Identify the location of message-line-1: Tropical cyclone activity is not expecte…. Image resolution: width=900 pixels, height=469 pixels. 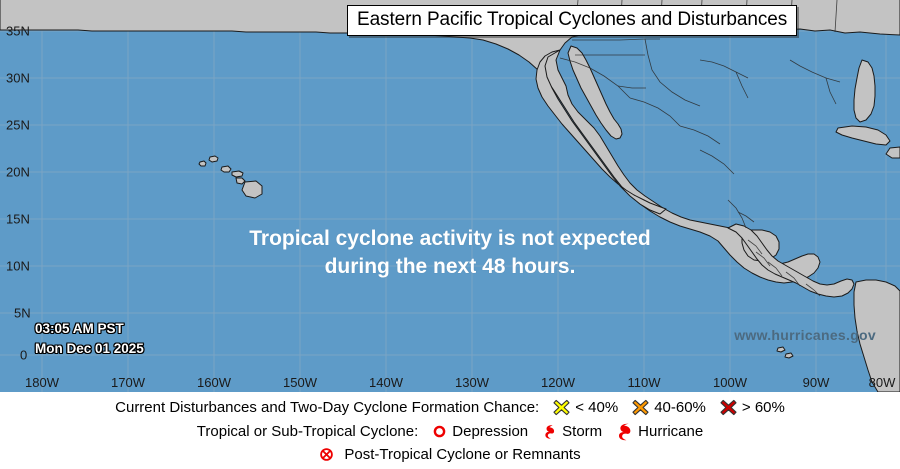
(450, 238).